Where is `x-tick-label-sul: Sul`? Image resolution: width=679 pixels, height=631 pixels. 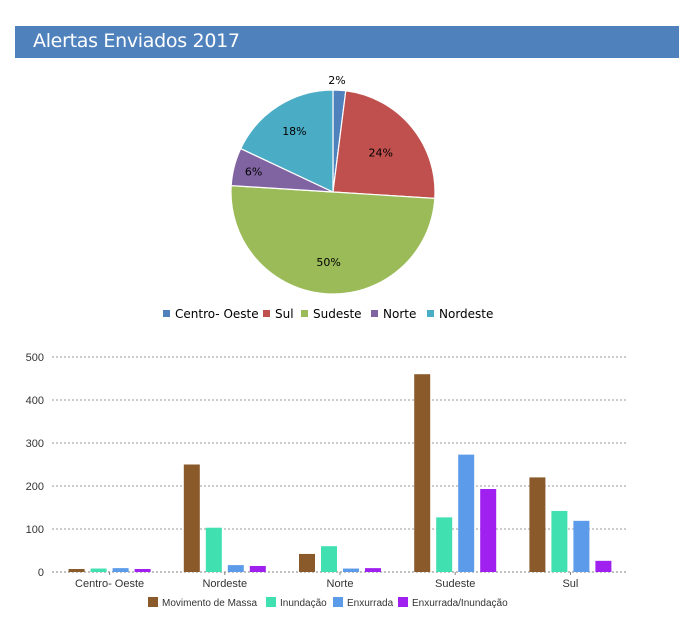 x-tick-label-sul: Sul is located at coordinates (570, 584).